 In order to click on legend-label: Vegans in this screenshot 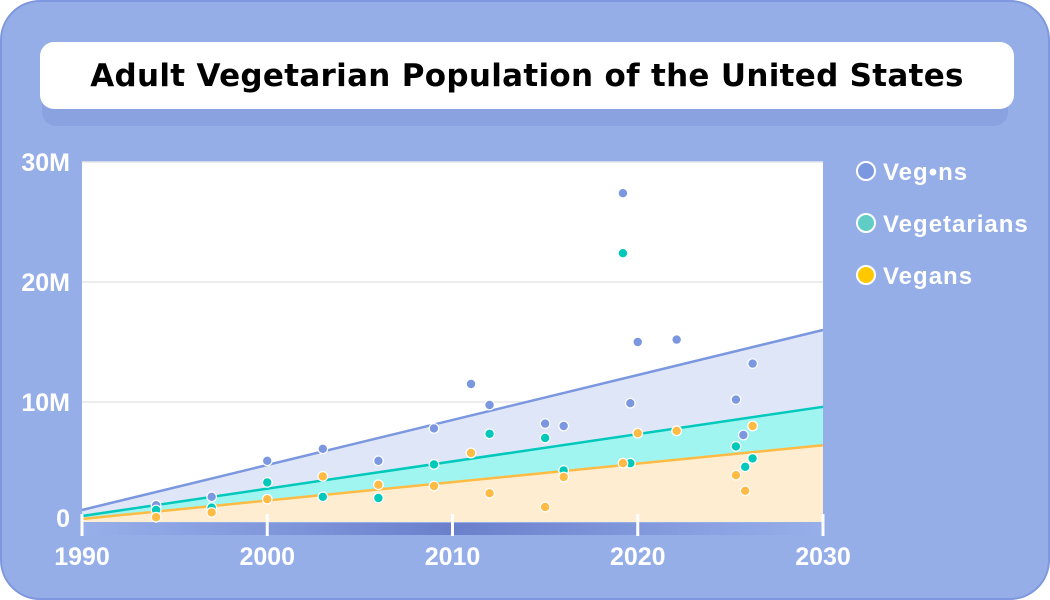, I will do `click(928, 276)`.